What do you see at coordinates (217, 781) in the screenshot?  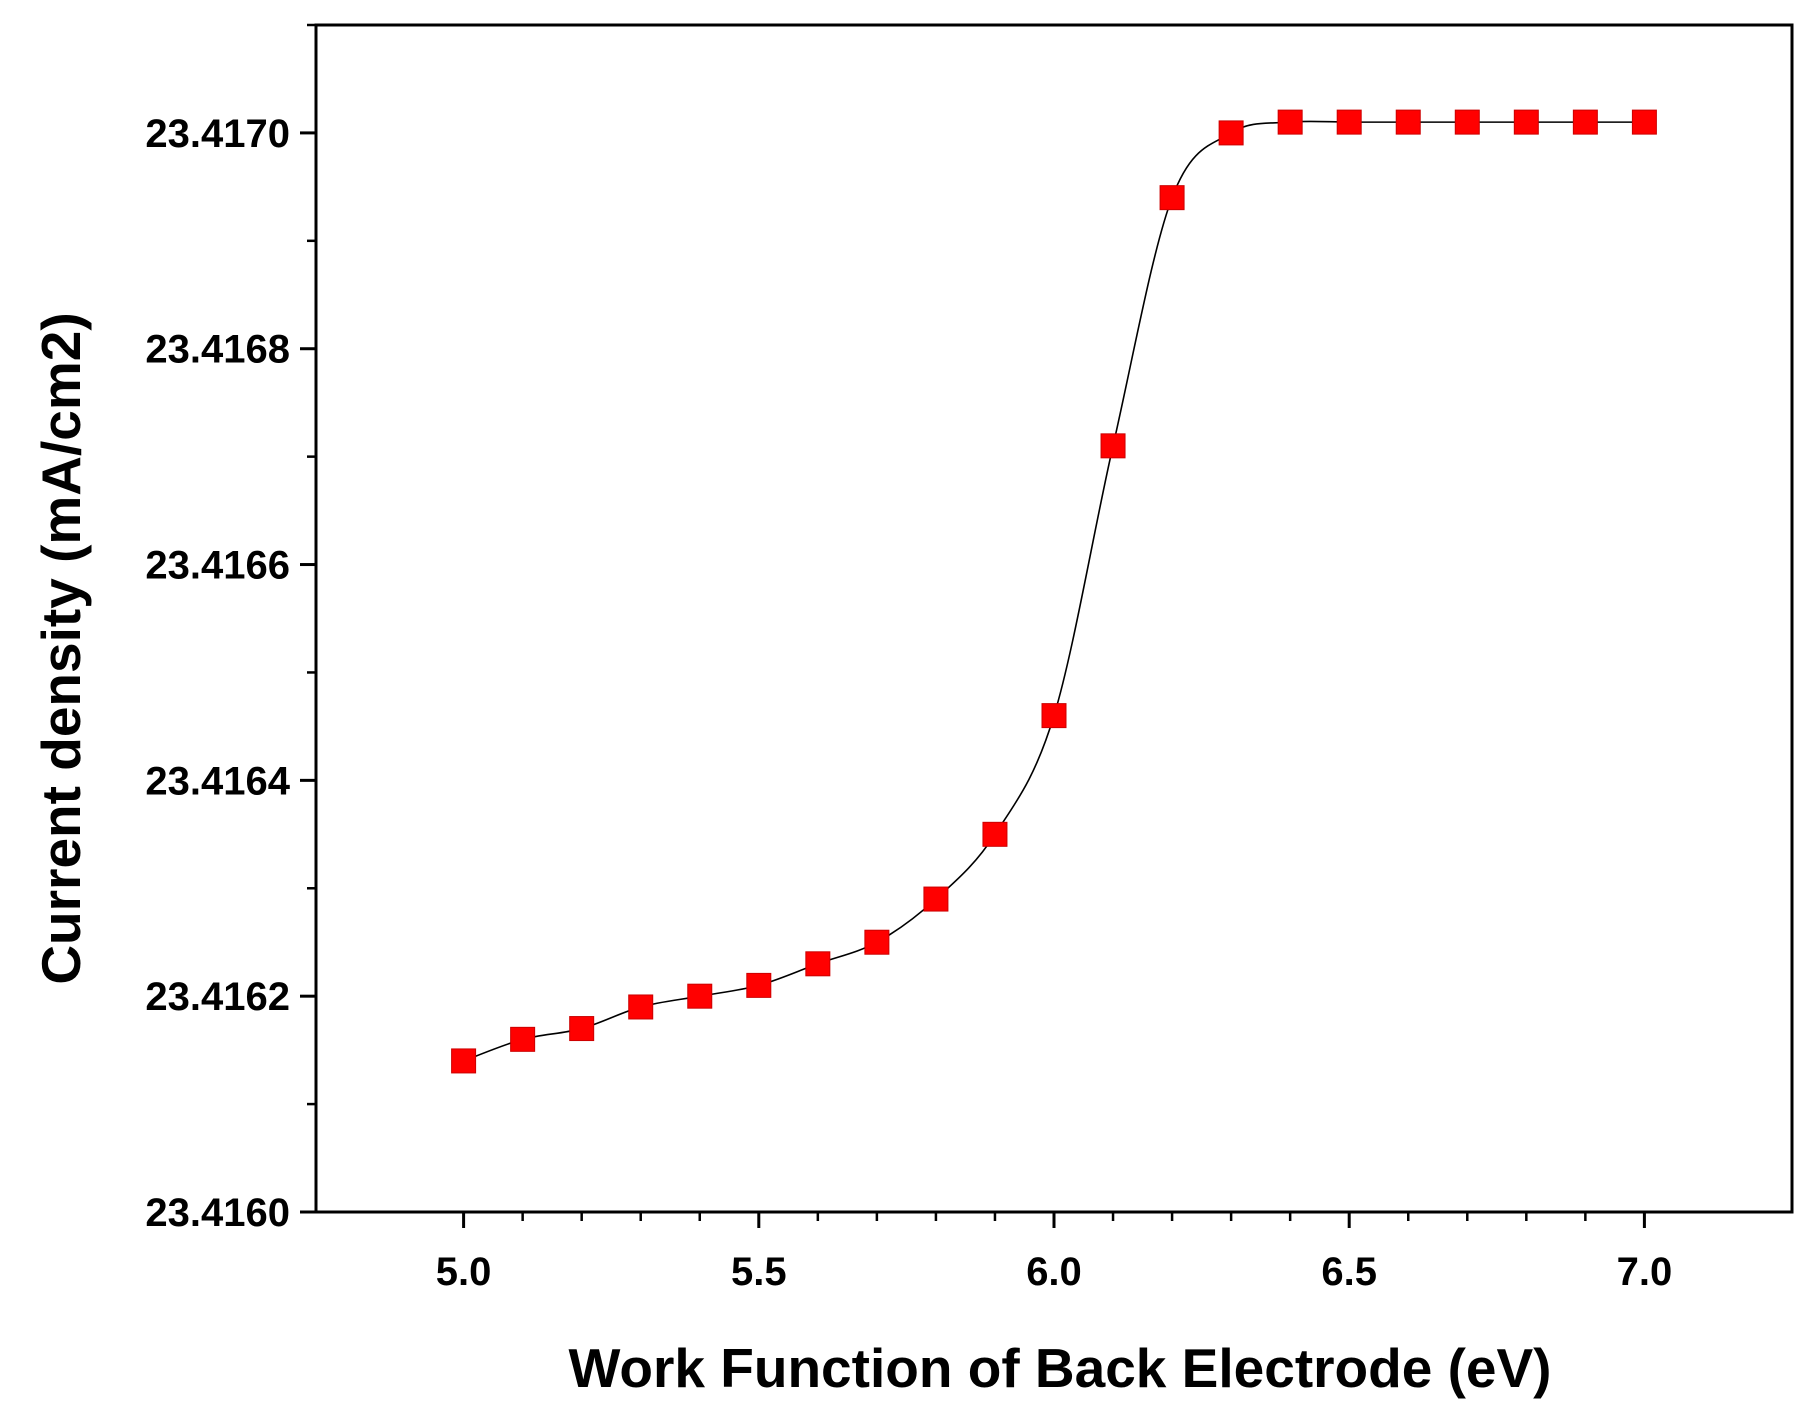 I see `y-tick-label: 23.4164` at bounding box center [217, 781].